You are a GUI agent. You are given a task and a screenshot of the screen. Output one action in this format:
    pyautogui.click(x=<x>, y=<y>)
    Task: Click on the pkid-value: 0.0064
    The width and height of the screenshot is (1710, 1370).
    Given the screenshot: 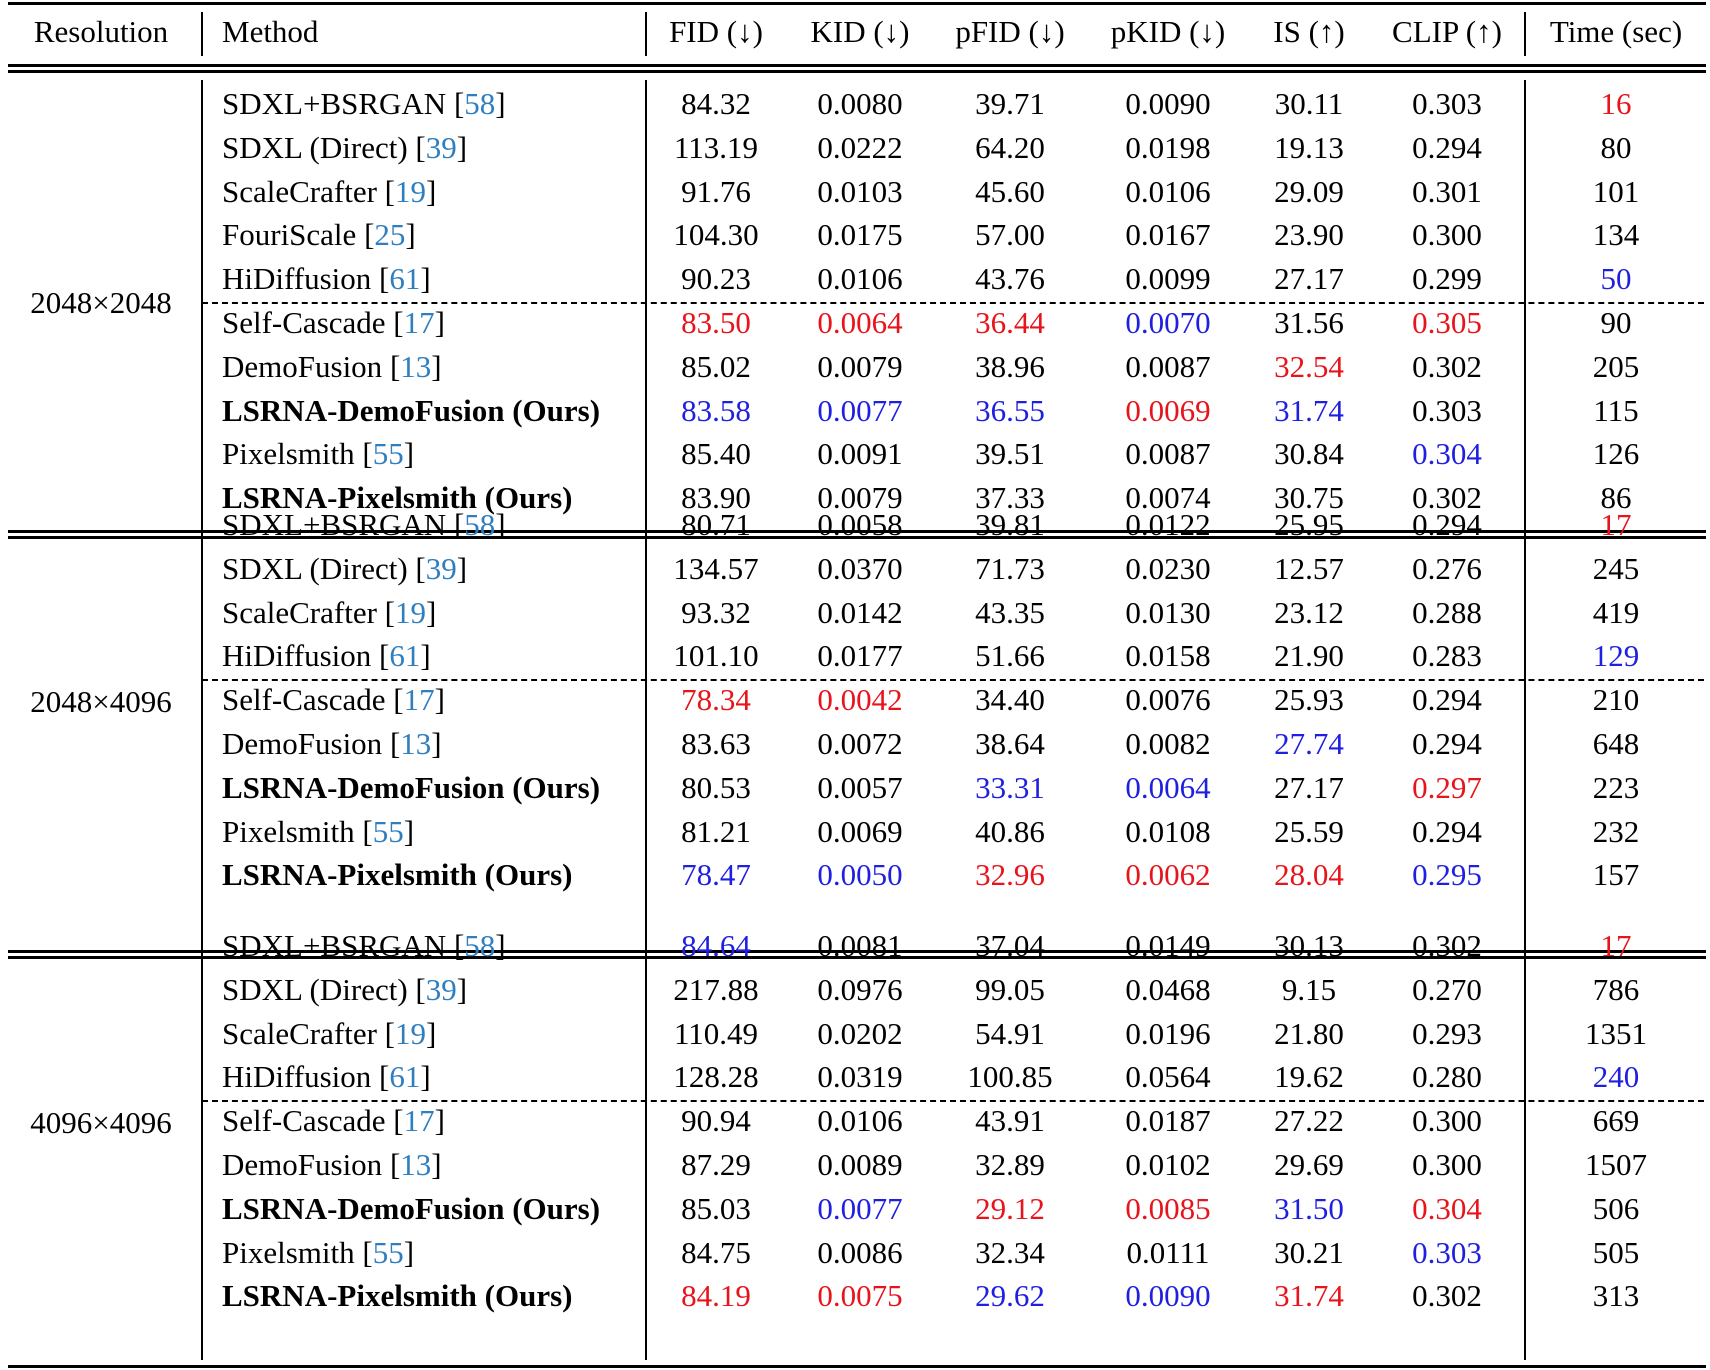 What is the action you would take?
    pyautogui.click(x=1168, y=787)
    